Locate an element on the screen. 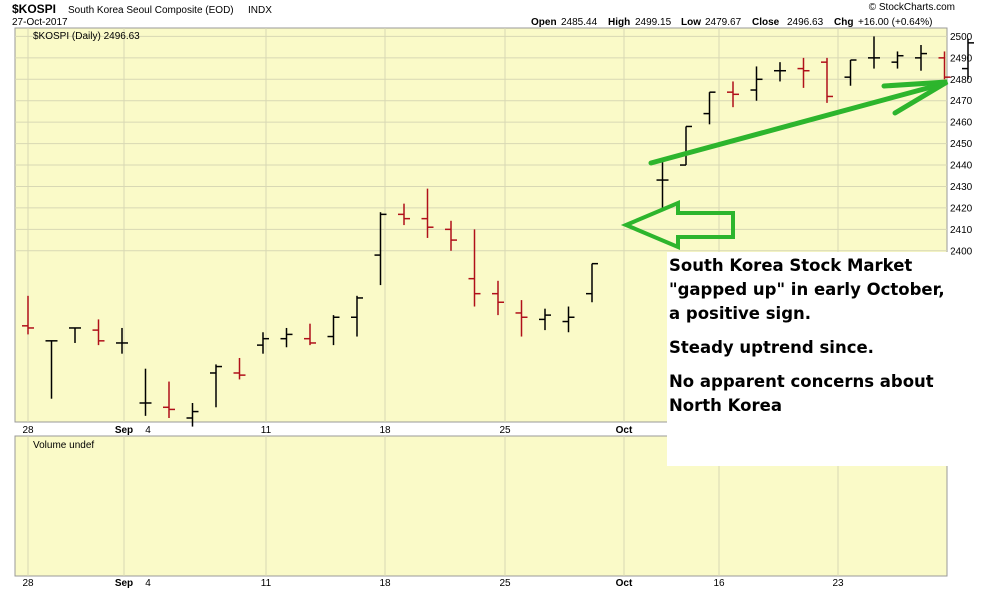  y-tick-label: 2500 is located at coordinates (961, 37).